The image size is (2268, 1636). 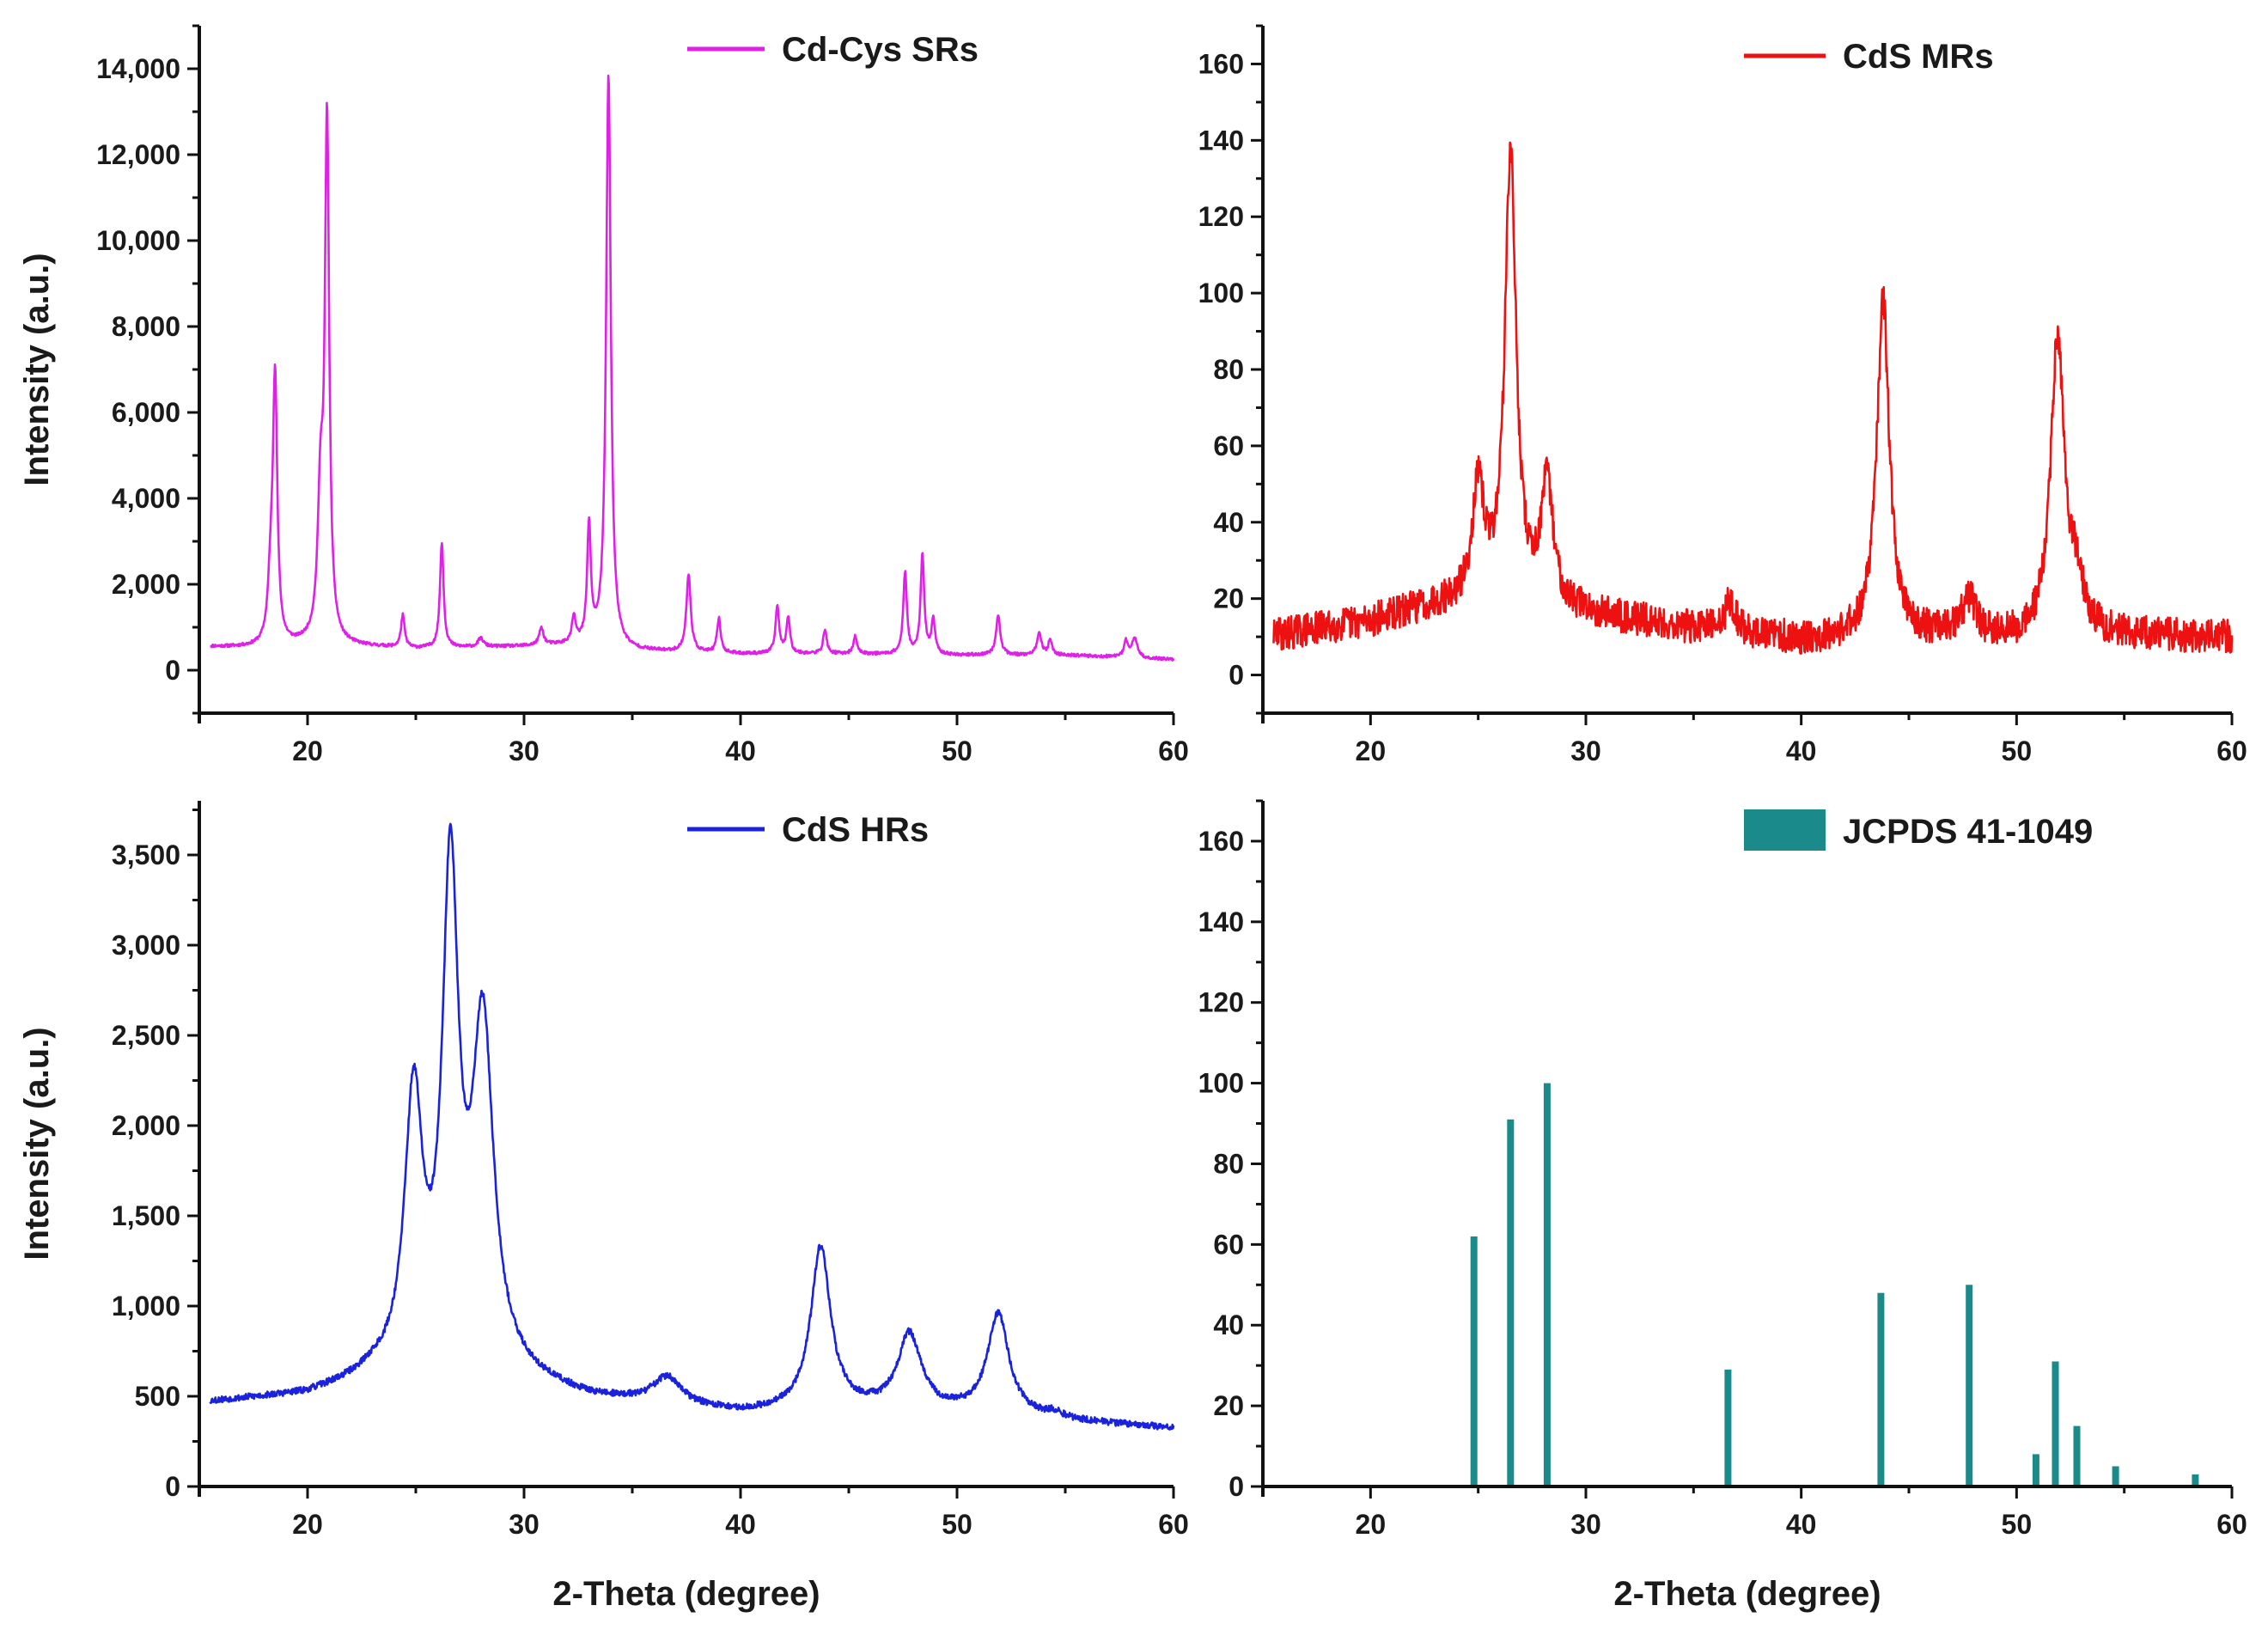 I want to click on y-tick-label: 8,000, so click(x=146, y=326).